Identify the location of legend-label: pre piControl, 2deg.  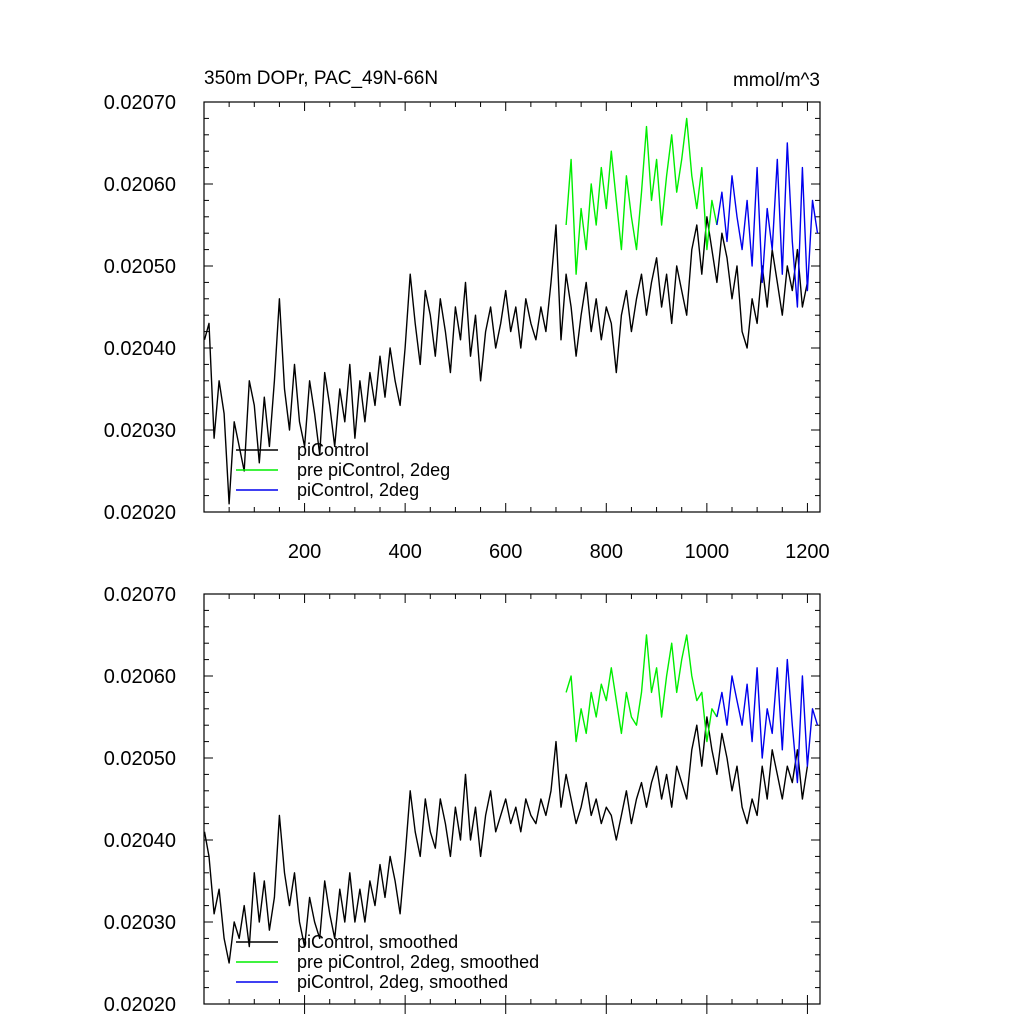
(373, 470).